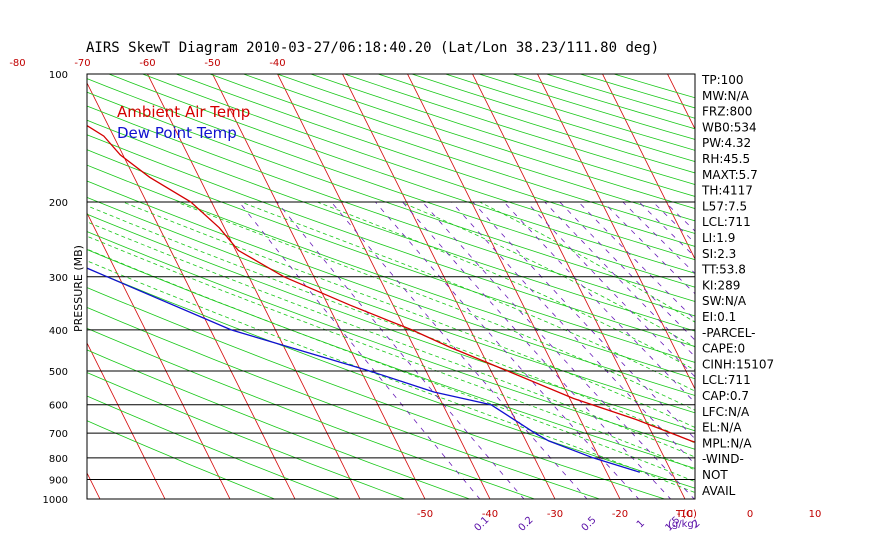  Describe the element at coordinates (738, 364) in the screenshot. I see `side-stat-text: CINH:15107` at that location.